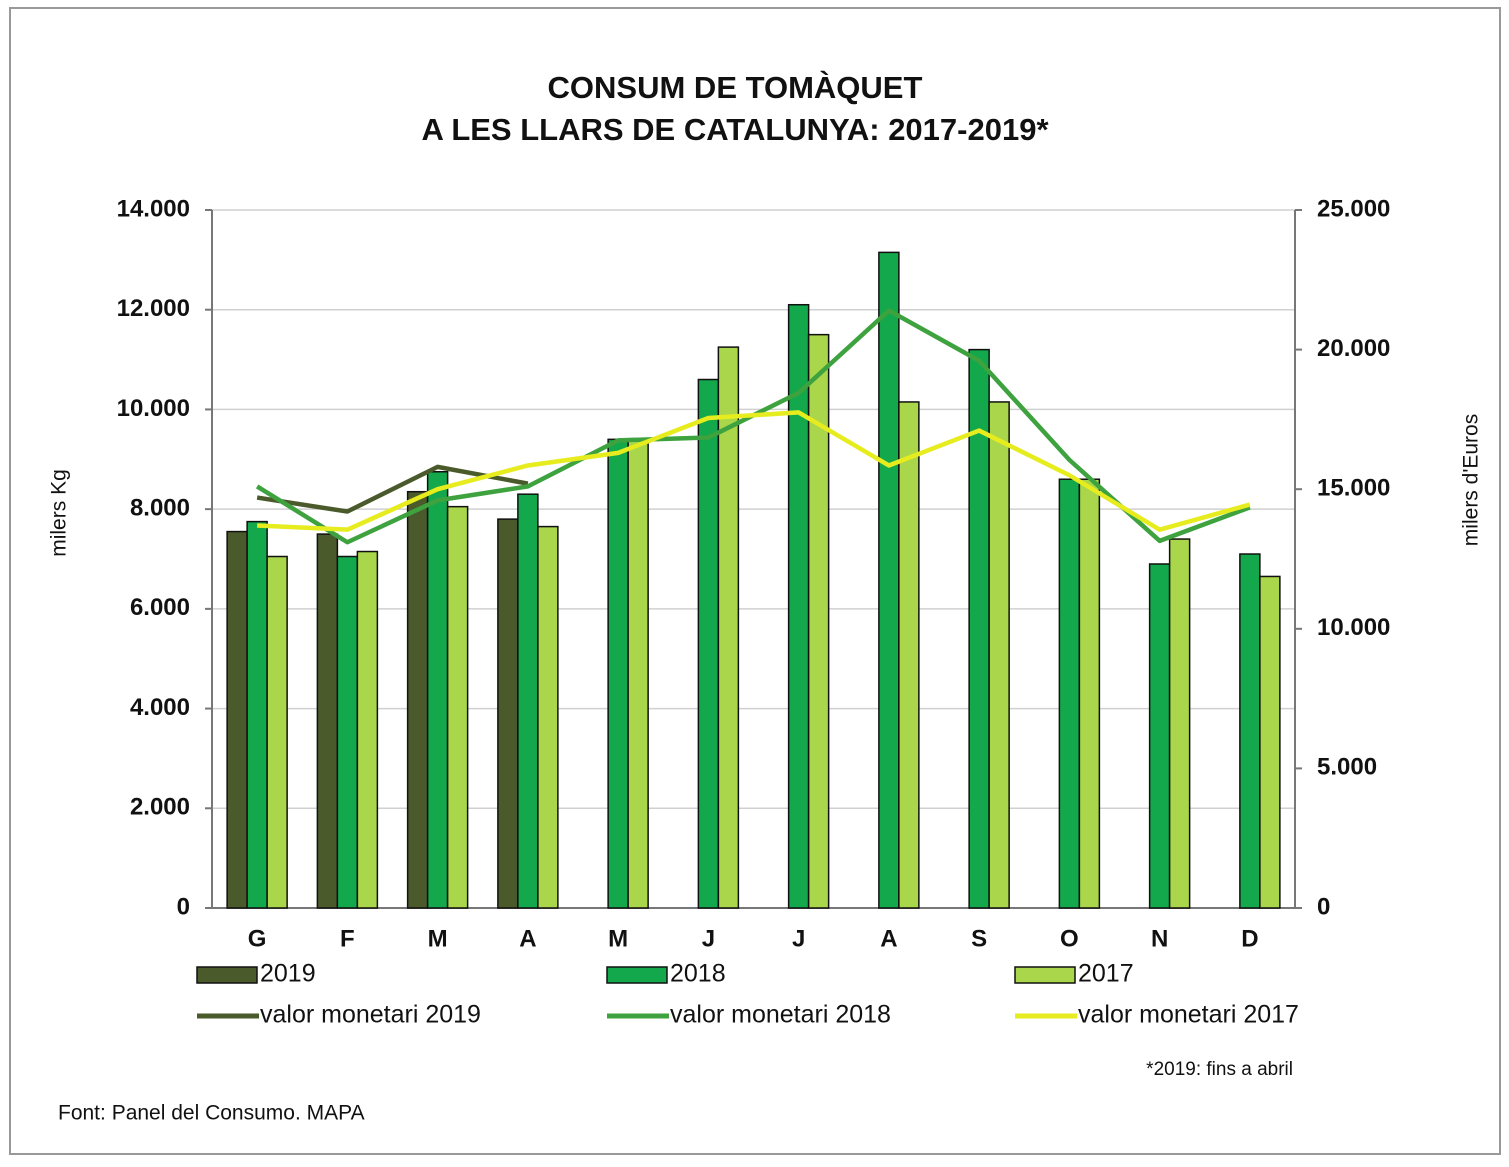 The height and width of the screenshot is (1167, 1509). I want to click on source: Font: Panel del Consumo. MAPA, so click(211, 1113).